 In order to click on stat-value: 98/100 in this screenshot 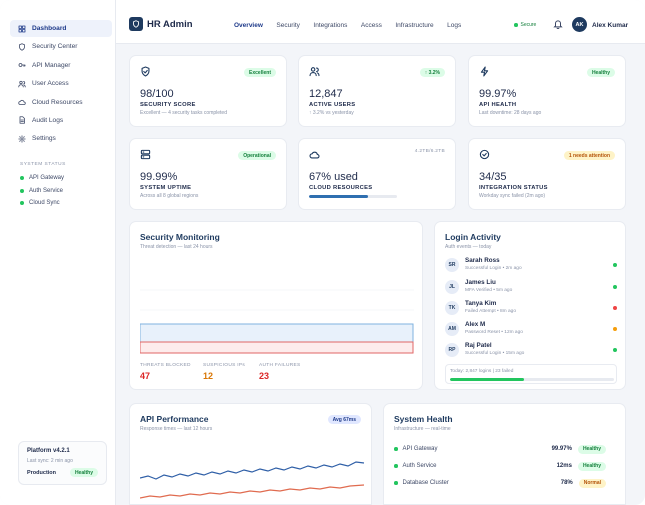, I will do `click(157, 94)`.